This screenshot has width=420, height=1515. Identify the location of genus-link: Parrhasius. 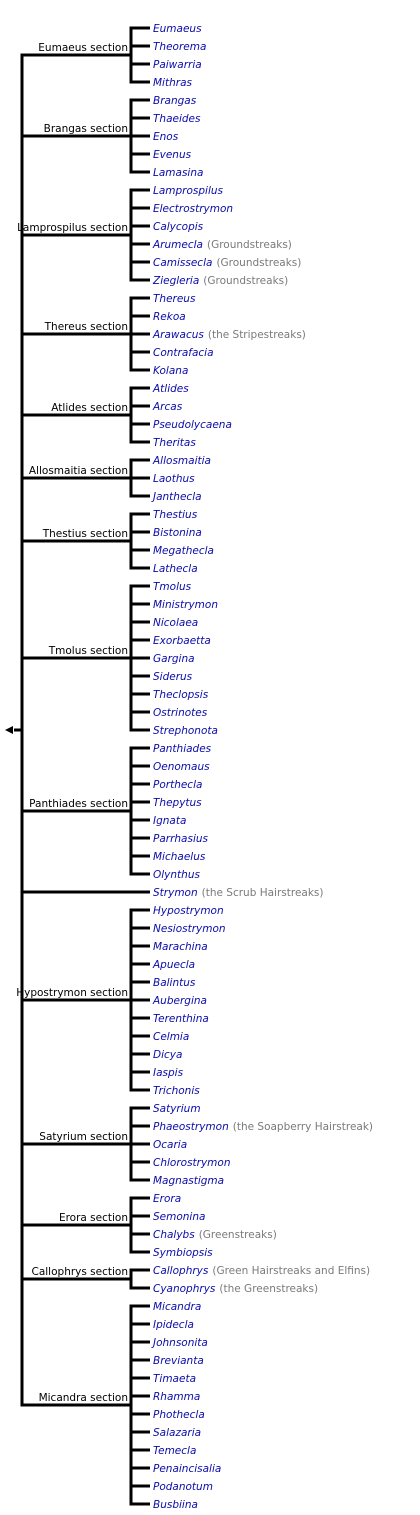
(181, 839).